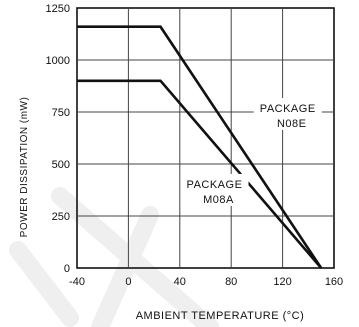 The width and height of the screenshot is (359, 327). I want to click on y-tick-label: 1000, so click(58, 61).